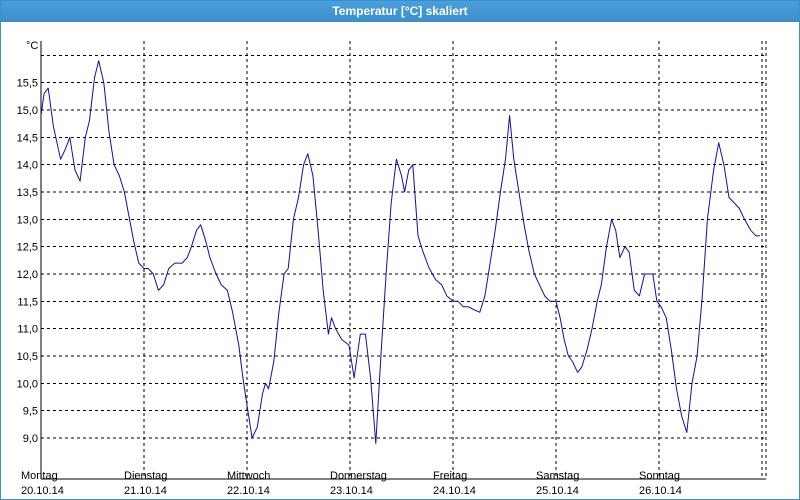 This screenshot has height=500, width=800. What do you see at coordinates (450, 476) in the screenshot?
I see `x-tick-day-label: Freitag` at bounding box center [450, 476].